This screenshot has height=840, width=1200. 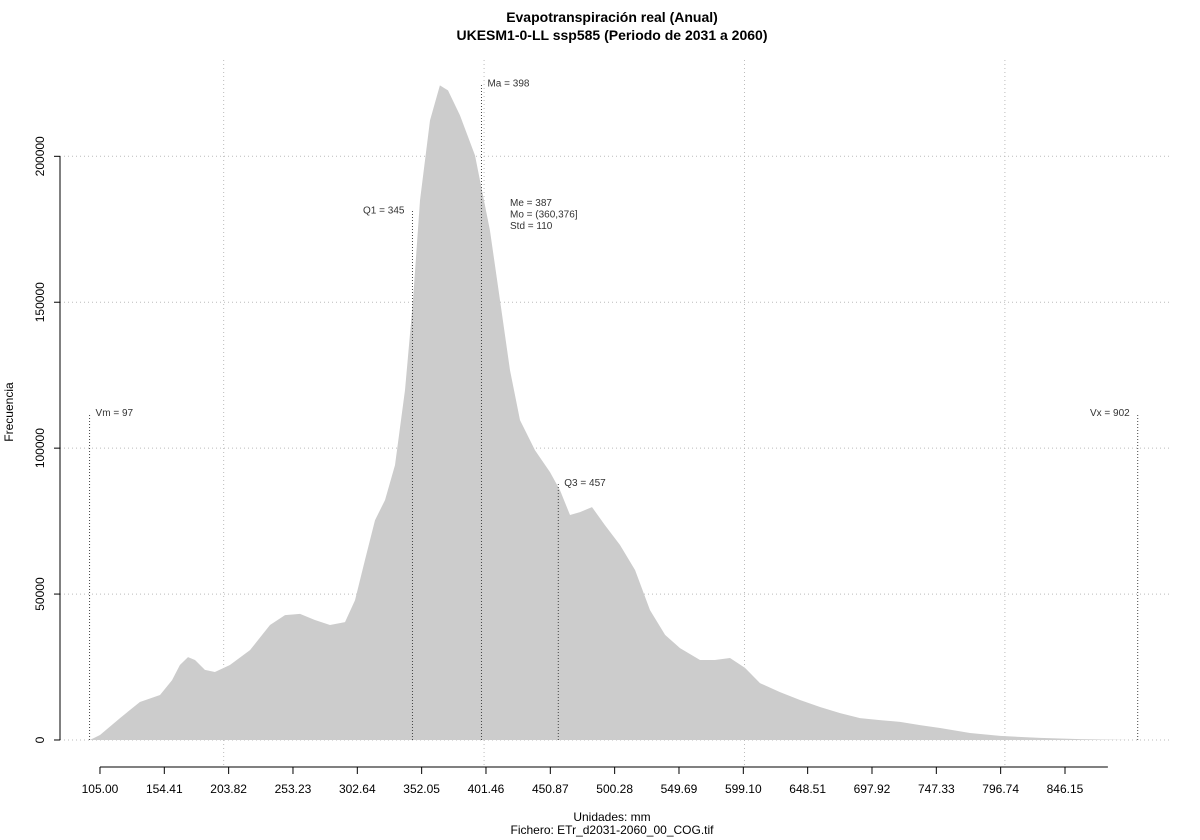 What do you see at coordinates (40, 448) in the screenshot?
I see `y-tick-label: 100000` at bounding box center [40, 448].